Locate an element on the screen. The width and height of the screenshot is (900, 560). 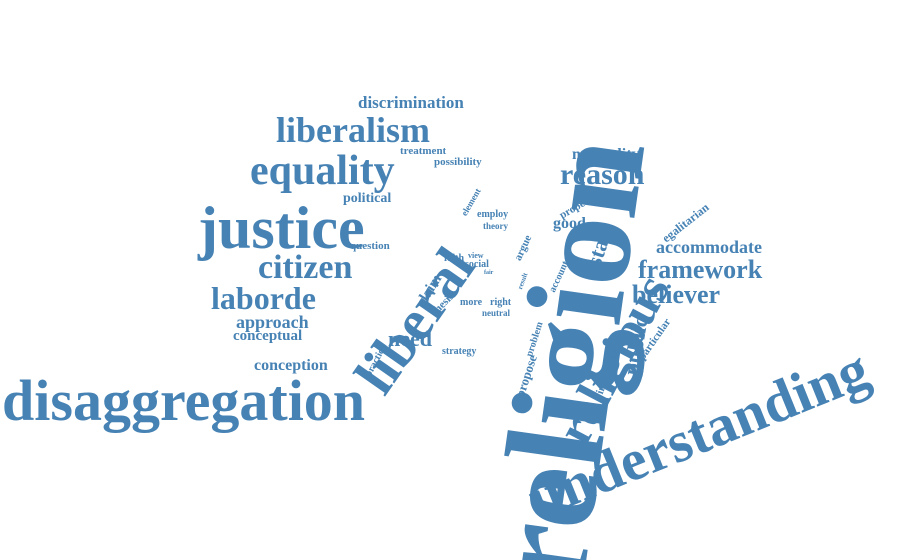
word-employ: employ is located at coordinates (493, 214).